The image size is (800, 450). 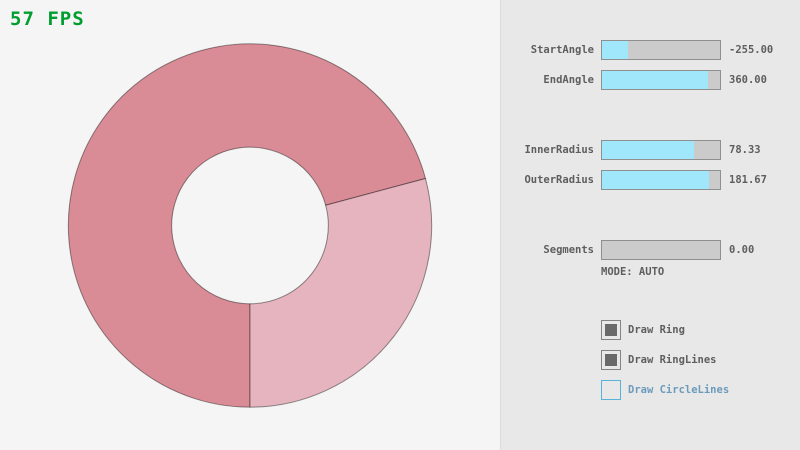 I want to click on checkbox-label: Draw CircleLines, so click(x=679, y=390).